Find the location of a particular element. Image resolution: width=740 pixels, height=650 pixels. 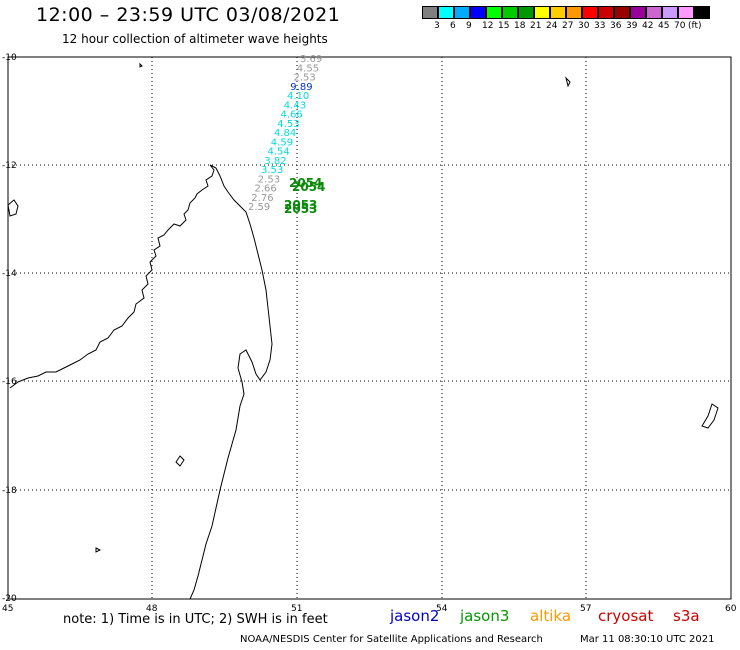

wave-height-label: 4.10 is located at coordinates (298, 96).